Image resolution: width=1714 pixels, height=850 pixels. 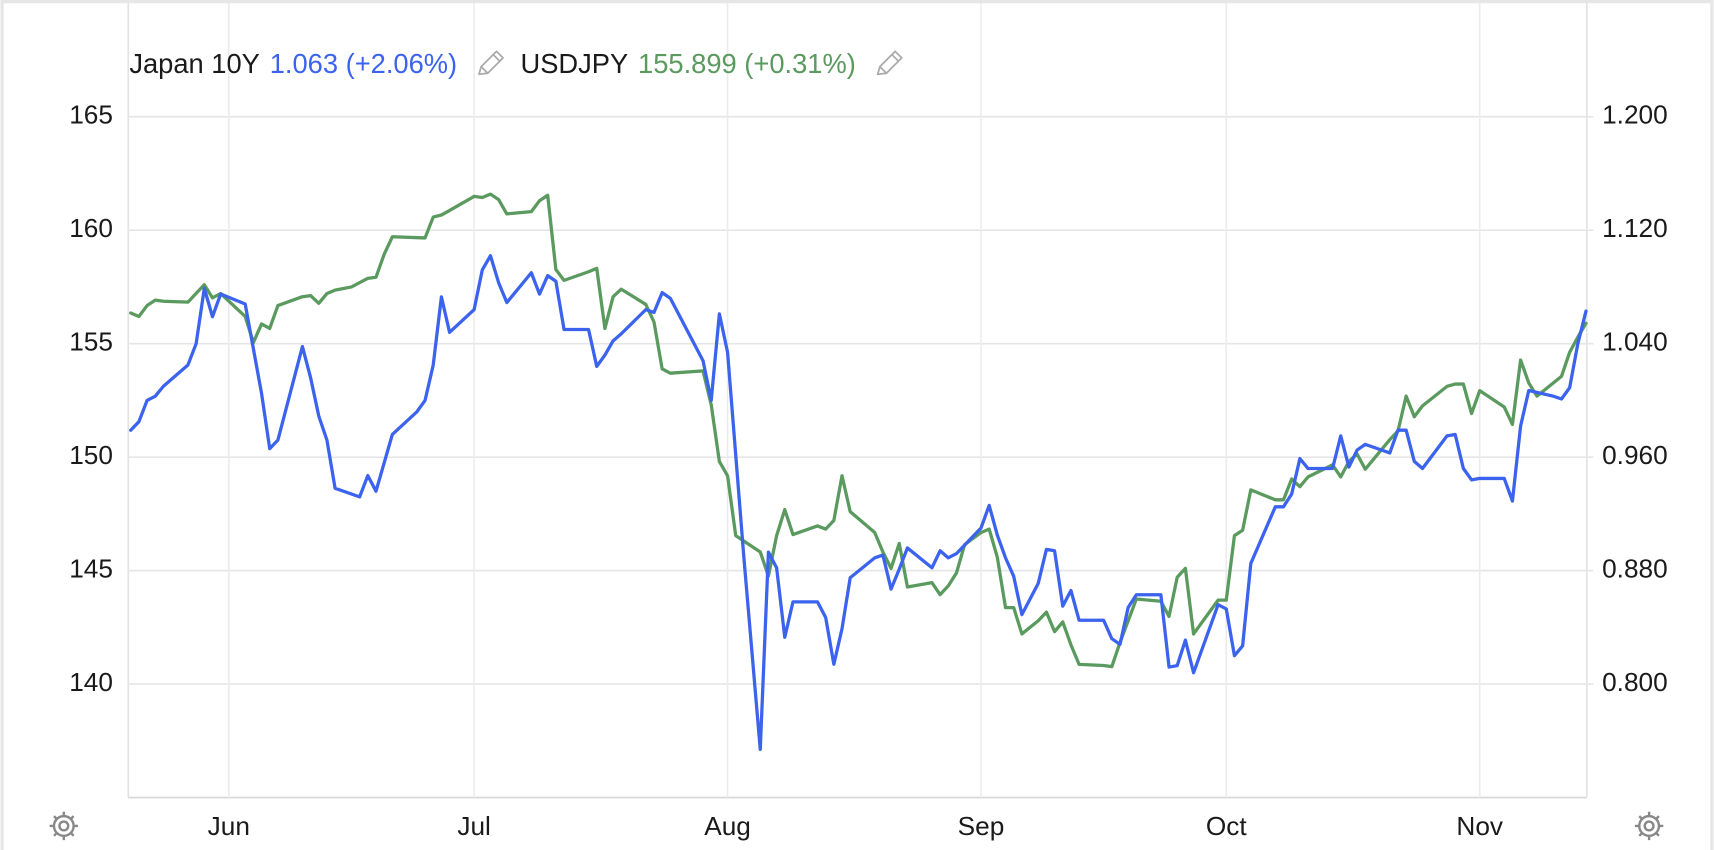 I want to click on x-tick-label: Oct, so click(x=1227, y=826).